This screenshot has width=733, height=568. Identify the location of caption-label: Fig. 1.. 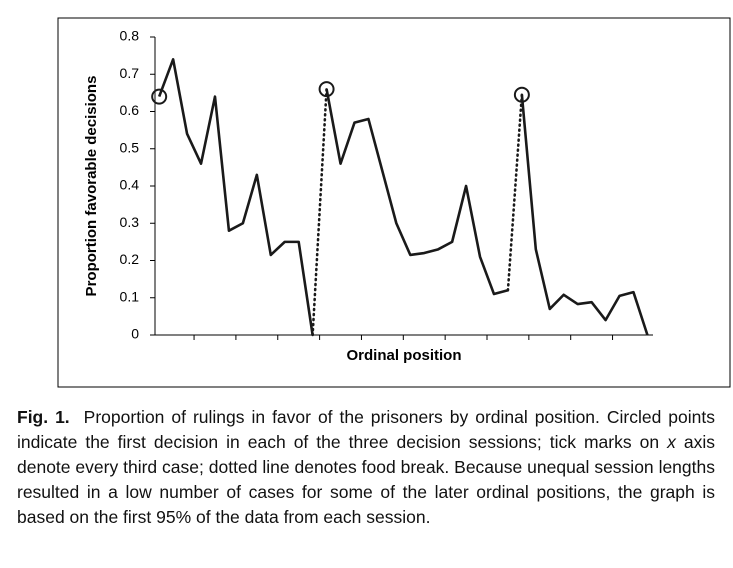
(43, 417).